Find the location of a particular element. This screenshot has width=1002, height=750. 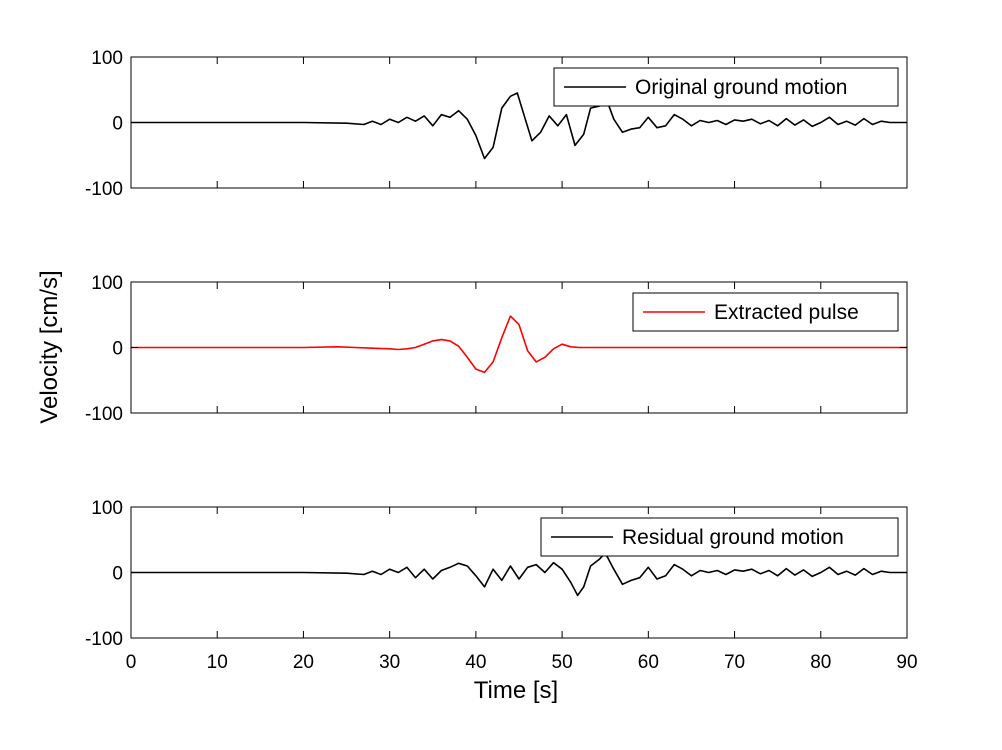

x-tick-label: 70 is located at coordinates (734, 662).